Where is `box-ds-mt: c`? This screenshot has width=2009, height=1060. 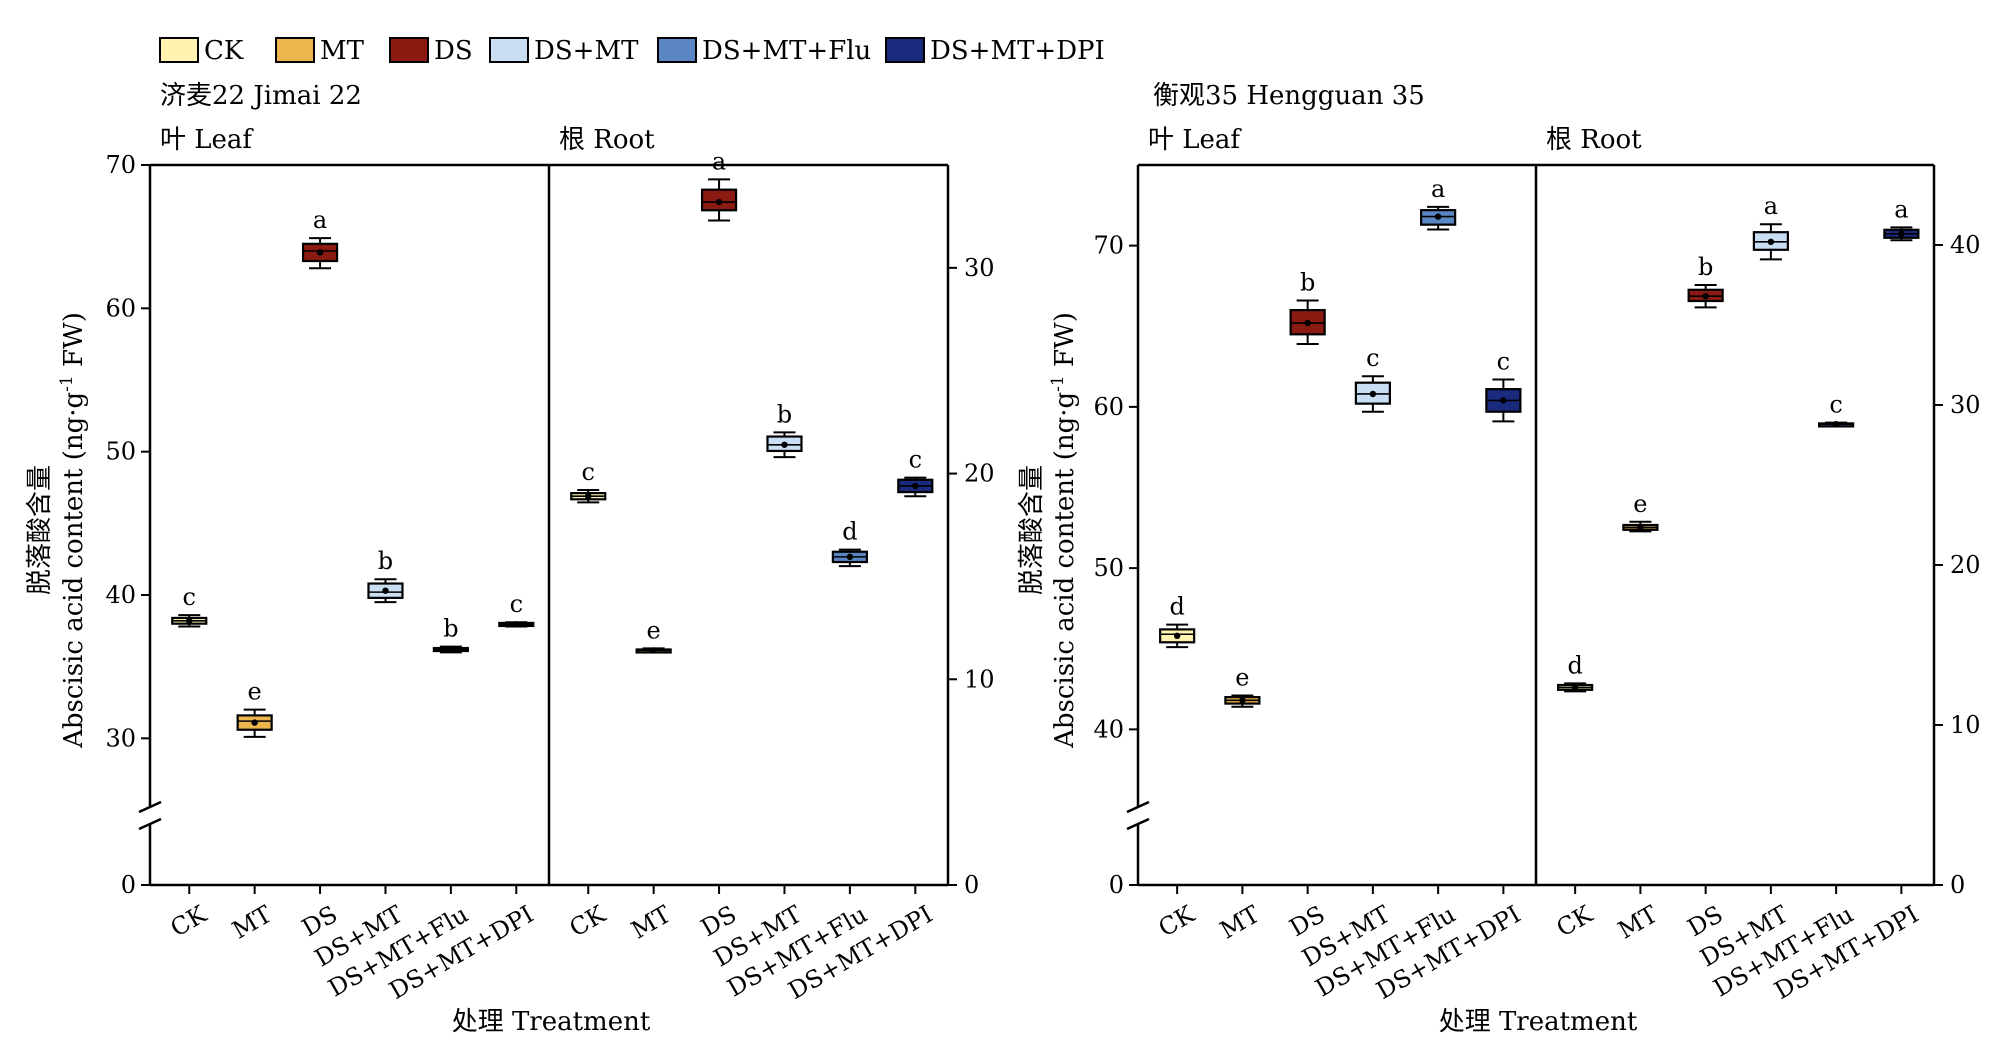 box-ds-mt: c is located at coordinates (1372, 378).